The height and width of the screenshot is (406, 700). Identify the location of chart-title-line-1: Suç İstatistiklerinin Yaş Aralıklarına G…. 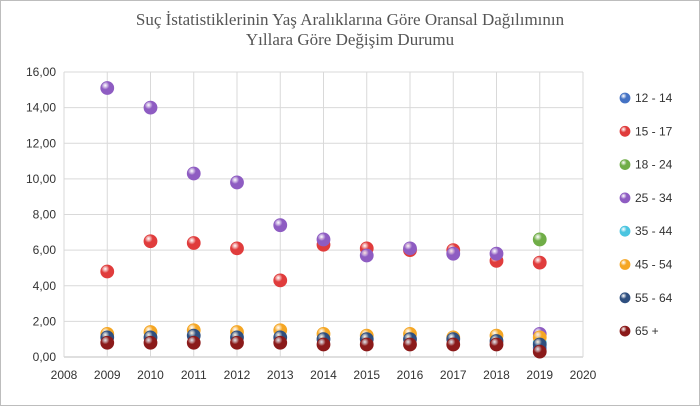
(350, 19).